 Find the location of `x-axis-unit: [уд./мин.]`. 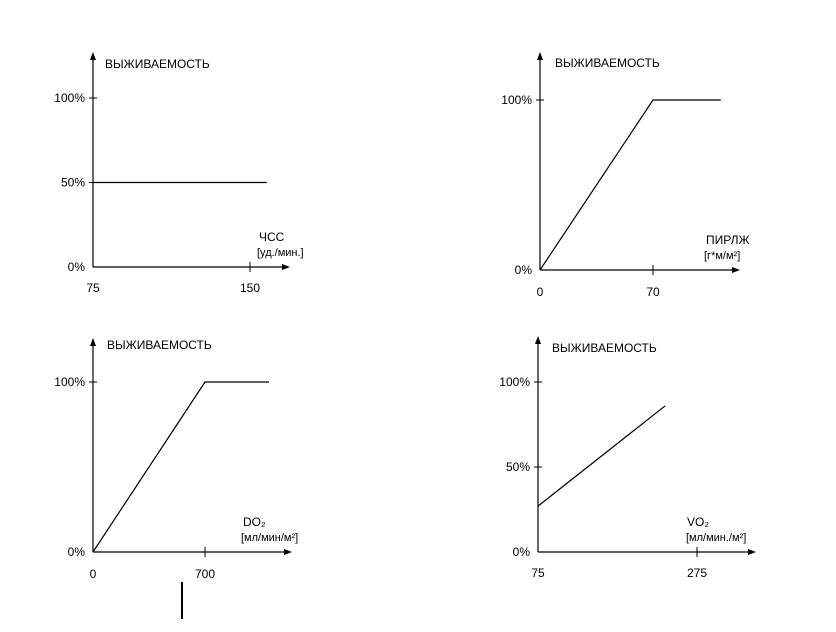

x-axis-unit: [уд./мин.] is located at coordinates (280, 253).